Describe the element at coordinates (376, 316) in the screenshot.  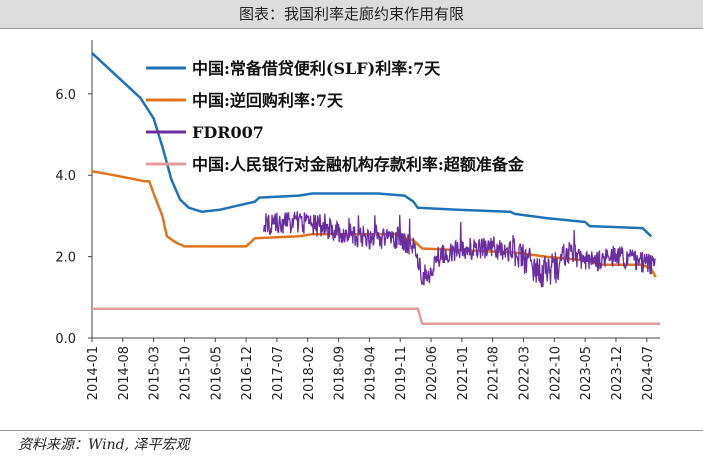
I see `series-line-excess-reserve` at that location.